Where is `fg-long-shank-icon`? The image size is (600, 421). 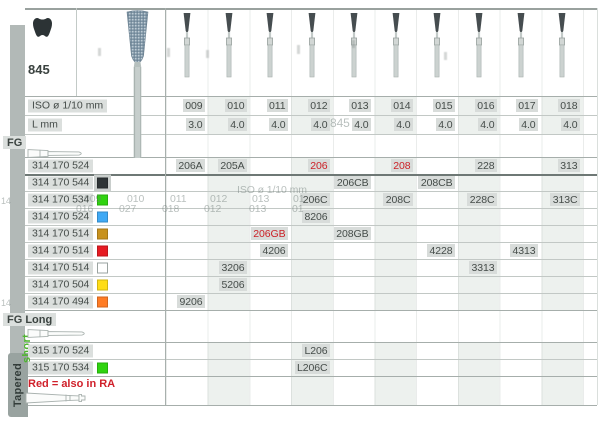 fg-long-shank-icon is located at coordinates (58, 335).